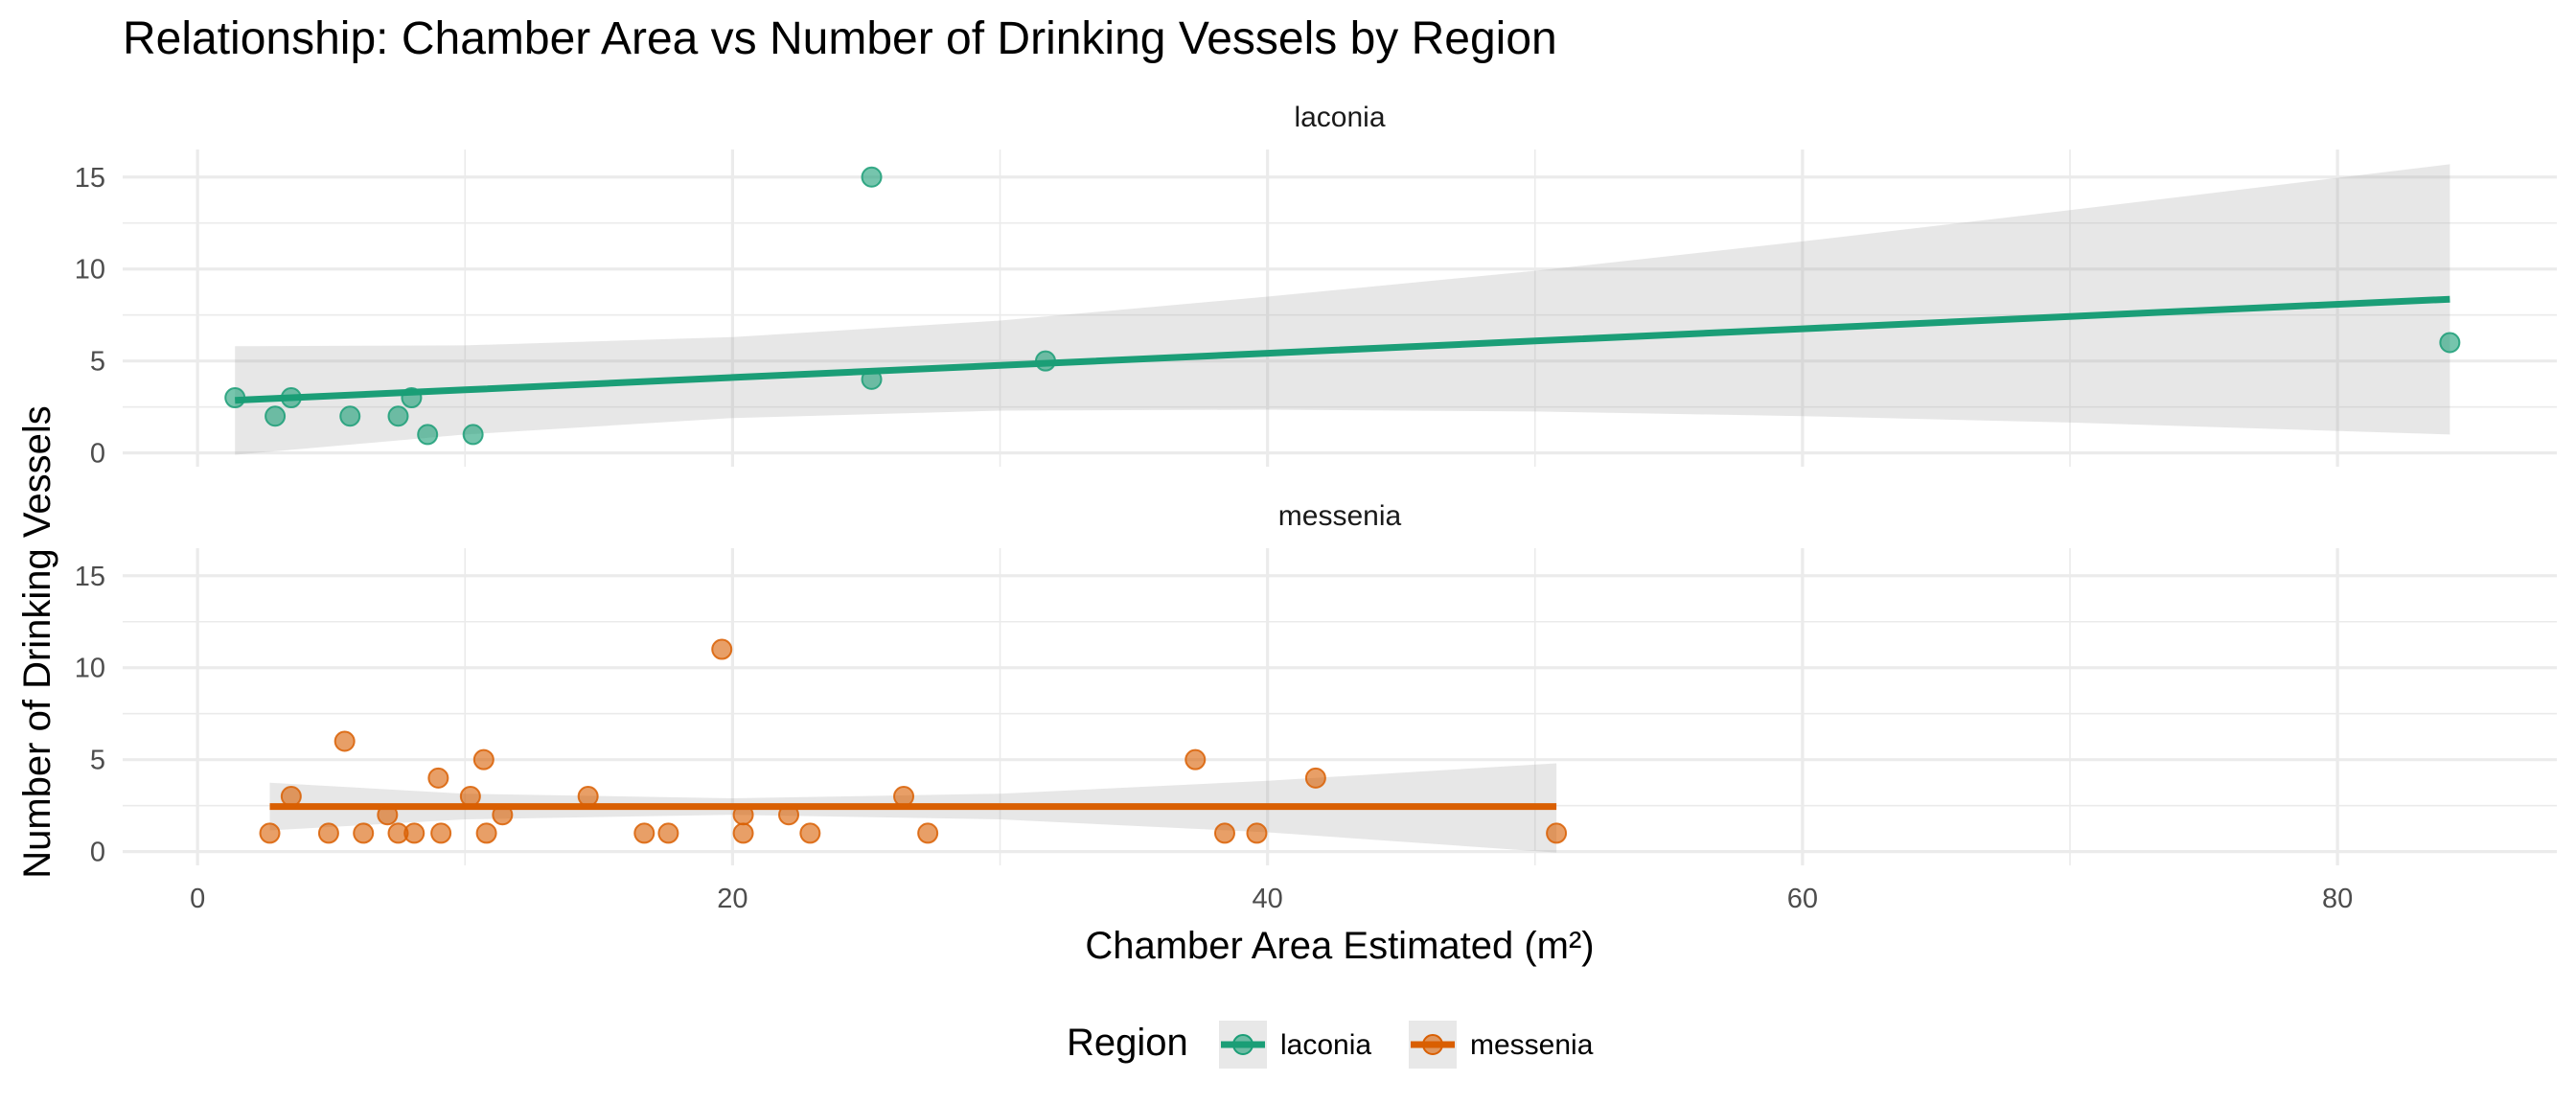  Describe the element at coordinates (1268, 899) in the screenshot. I see `x-tick-label: 40` at that location.